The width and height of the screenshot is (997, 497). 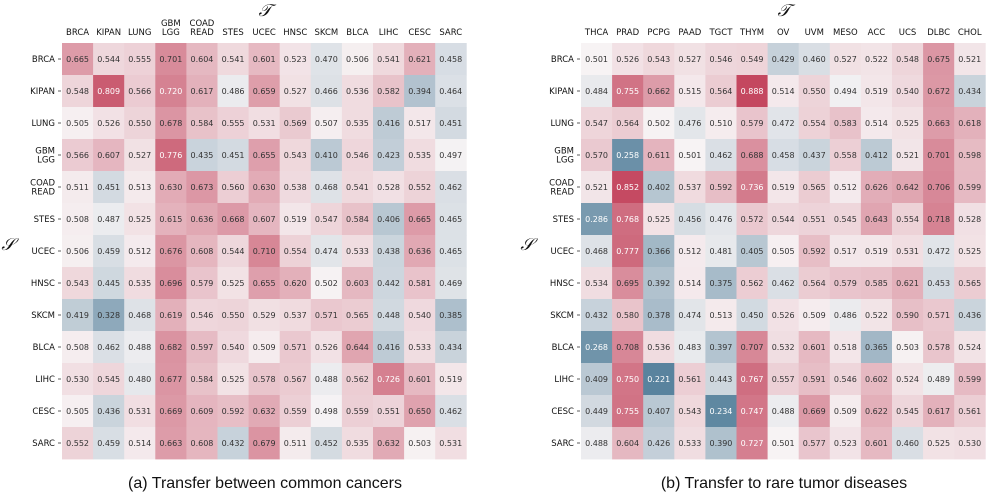 I want to click on heatmap-b-cell-value: 0.456, so click(x=689, y=219).